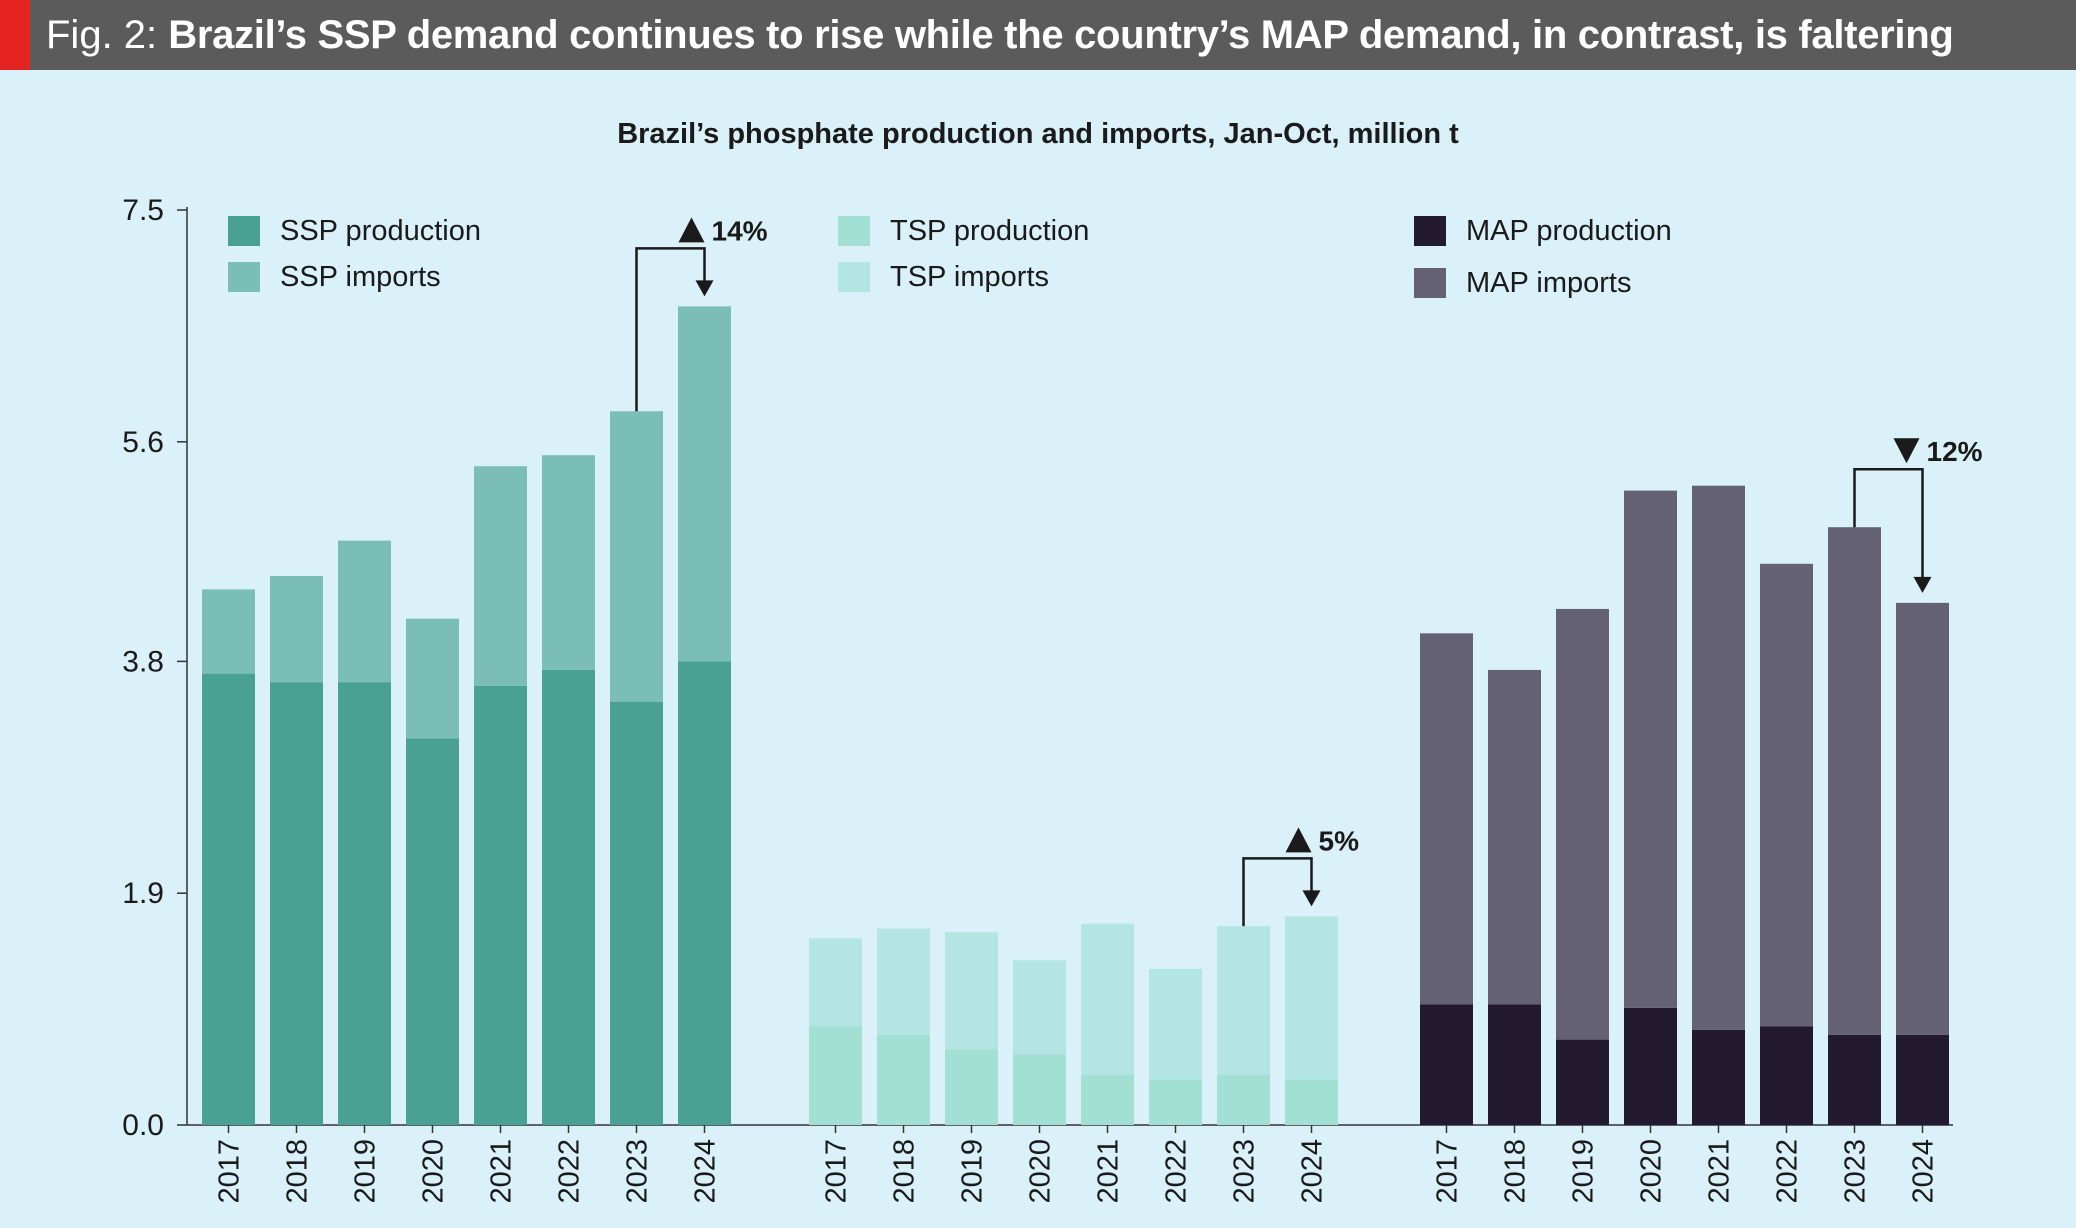  I want to click on bar-map-production-2020, so click(1650, 1066).